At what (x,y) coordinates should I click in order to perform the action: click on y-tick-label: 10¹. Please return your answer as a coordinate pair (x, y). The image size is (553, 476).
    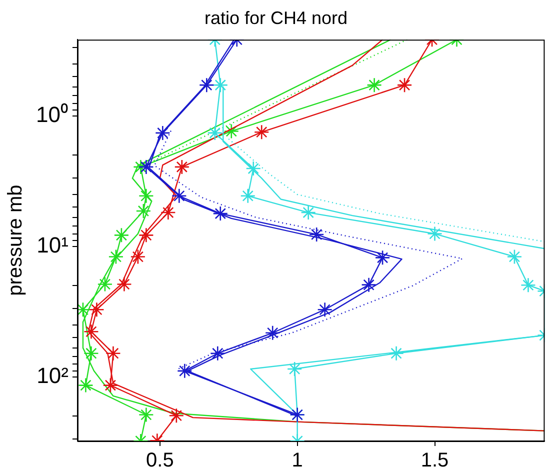
    Looking at the image, I should click on (52, 245).